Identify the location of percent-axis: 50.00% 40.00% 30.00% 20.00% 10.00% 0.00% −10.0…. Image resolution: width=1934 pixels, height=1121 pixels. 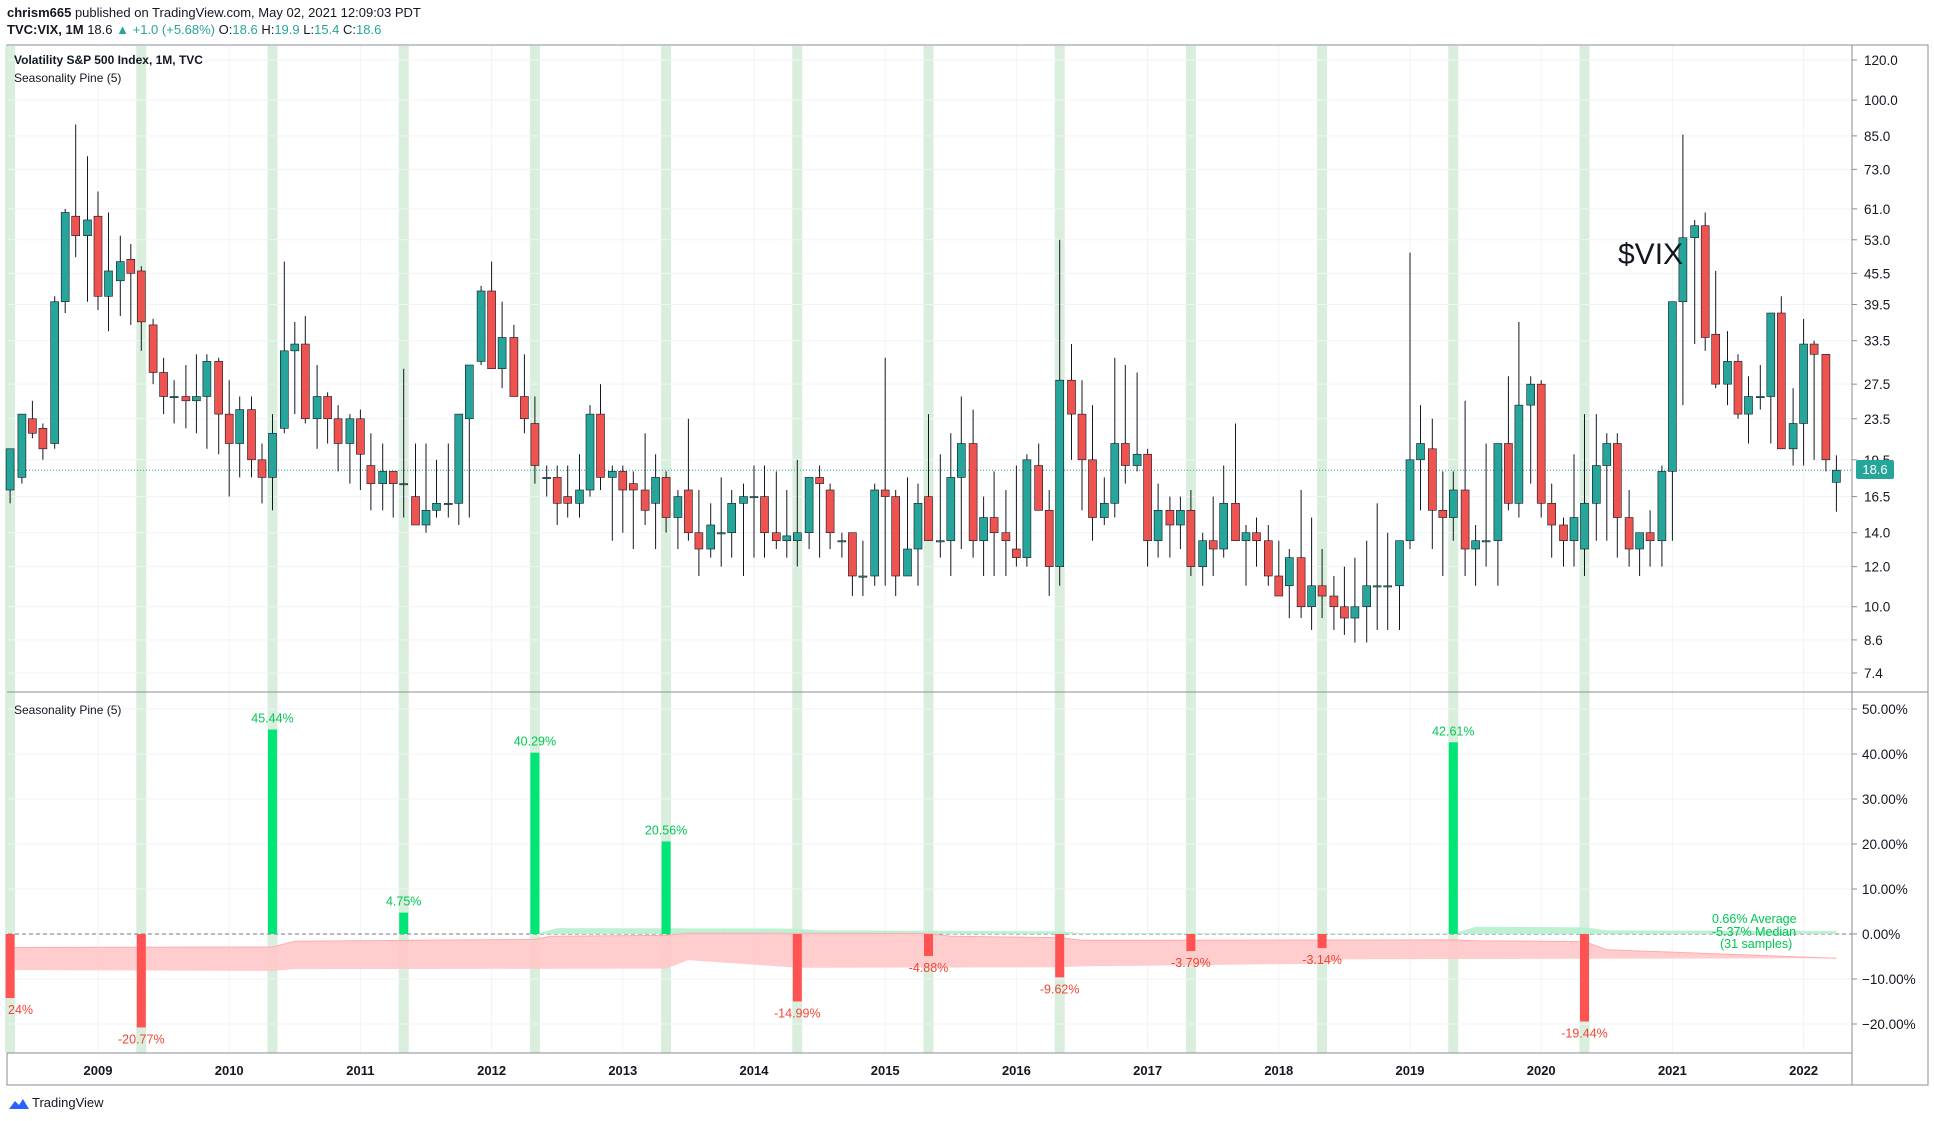
(1884, 867).